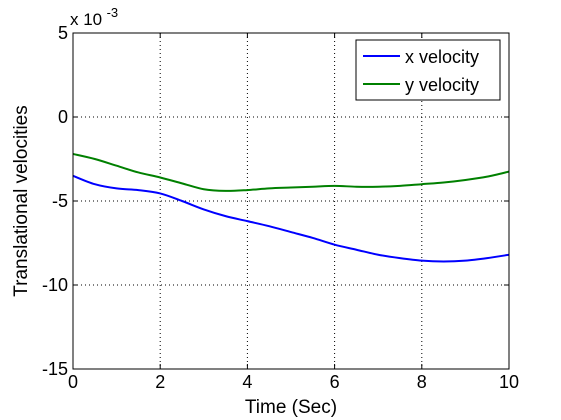  What do you see at coordinates (335, 382) in the screenshot?
I see `x-tick-label: 6` at bounding box center [335, 382].